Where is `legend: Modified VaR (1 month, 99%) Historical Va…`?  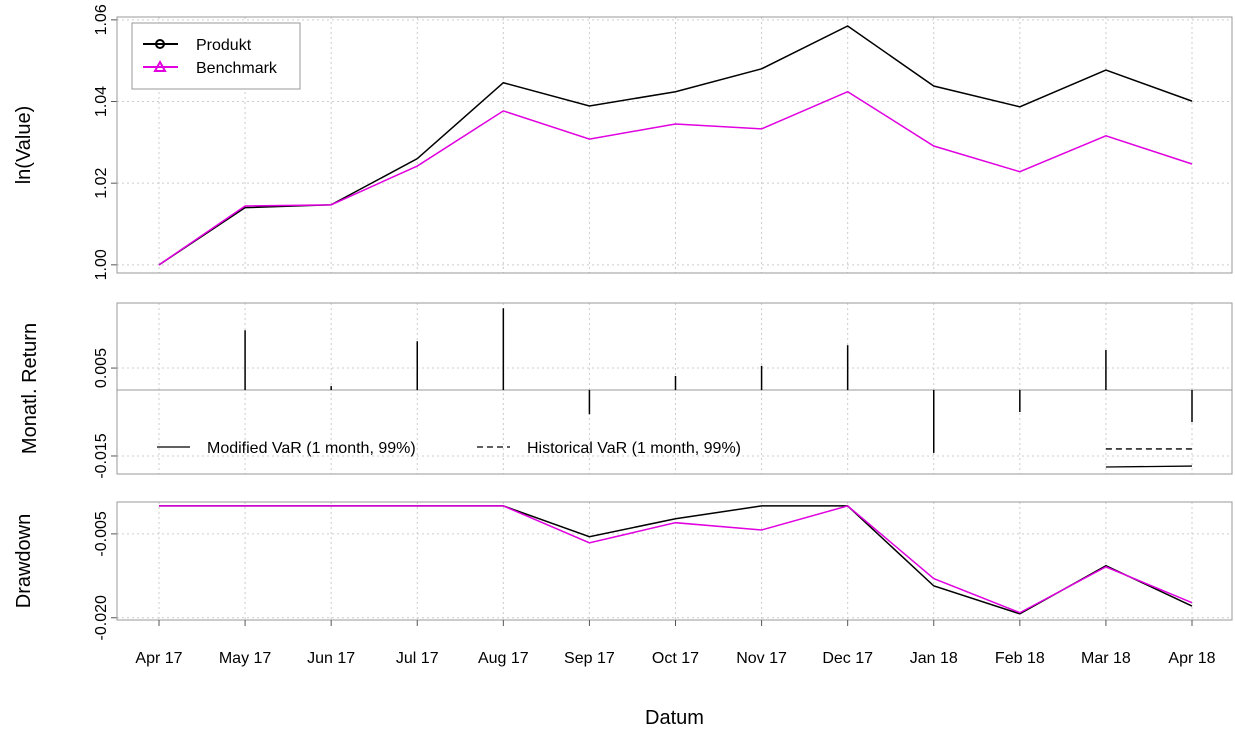
legend: Modified VaR (1 month, 99%) Historical Va… is located at coordinates (449, 448).